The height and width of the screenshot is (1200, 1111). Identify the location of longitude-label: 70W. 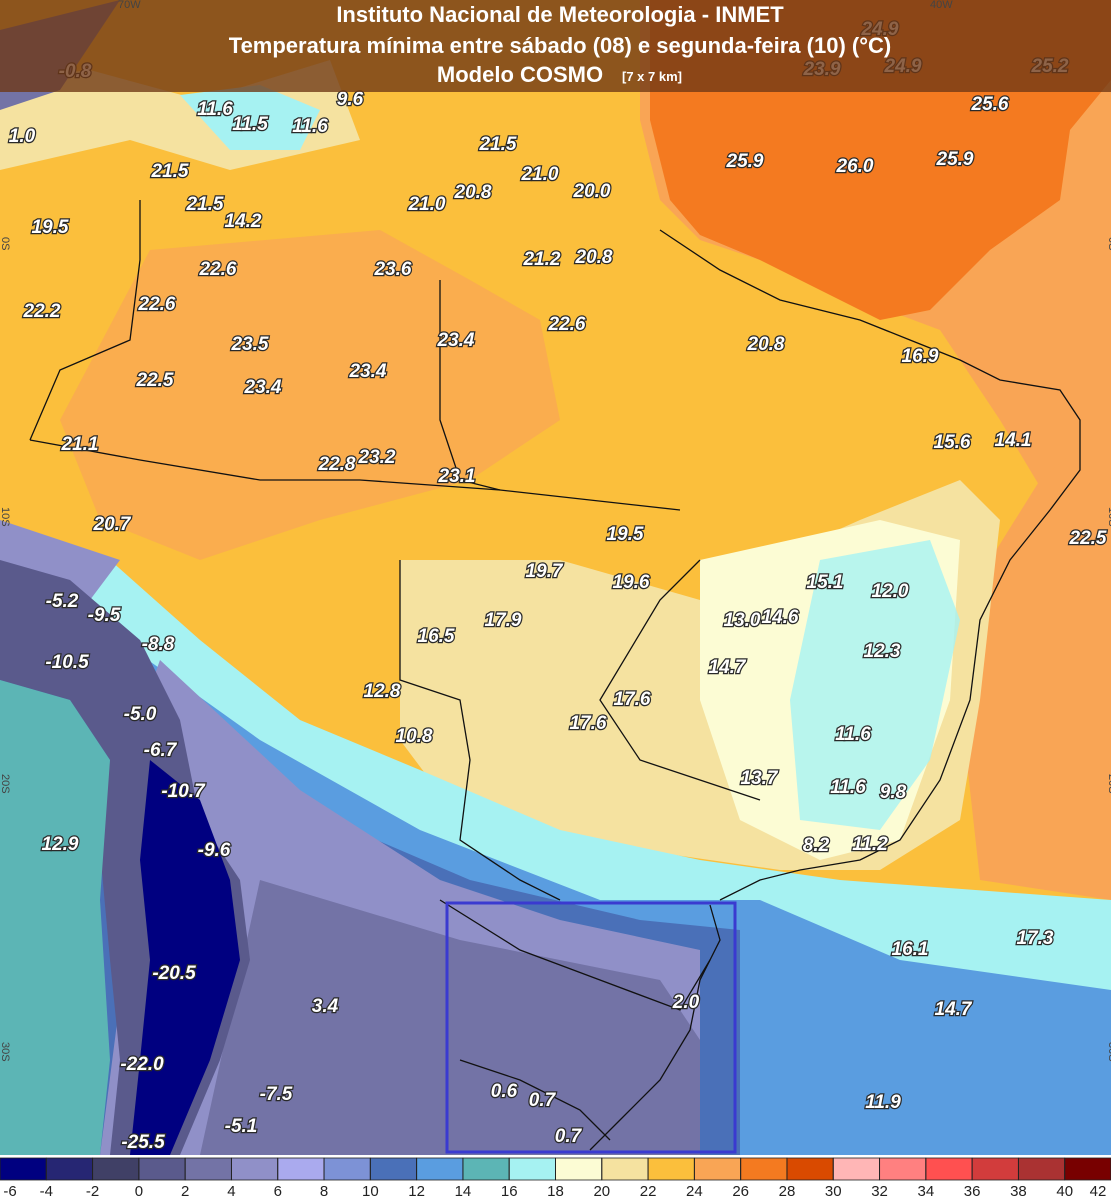
(129, 5).